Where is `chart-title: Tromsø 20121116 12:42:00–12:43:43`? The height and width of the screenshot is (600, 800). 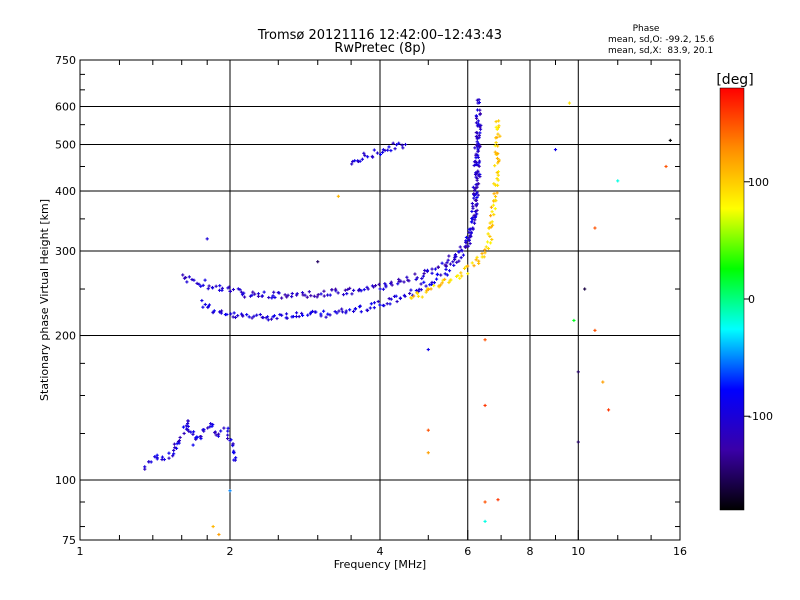
chart-title: Tromsø 20121116 12:42:00–12:43:43 is located at coordinates (379, 35).